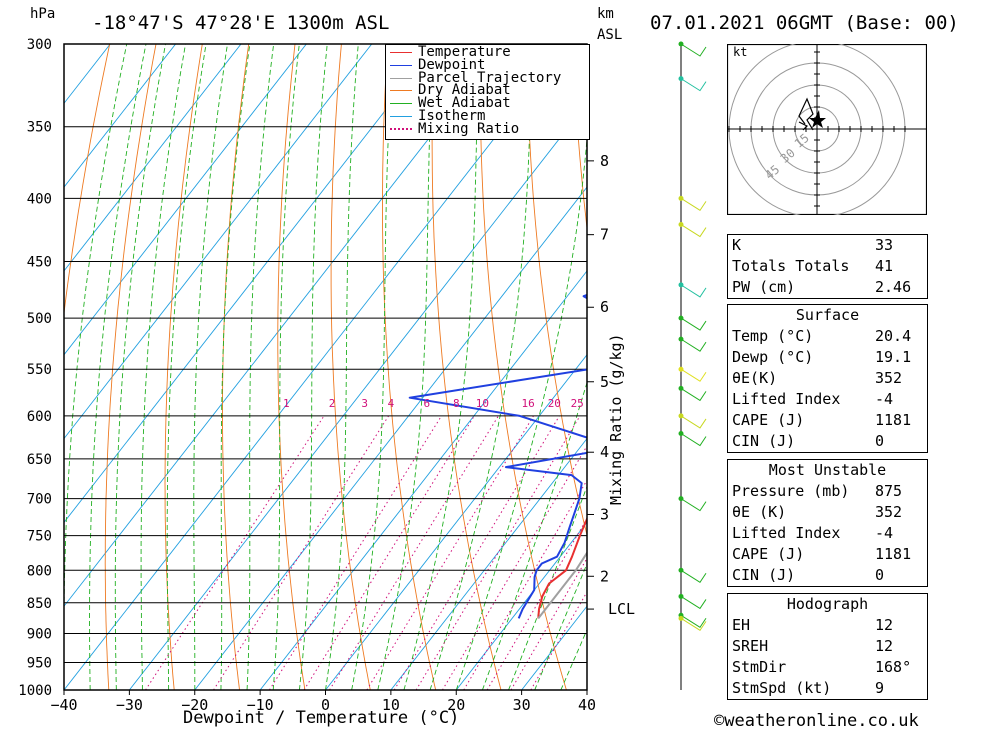  I want to click on row-label: EH, so click(741, 625).